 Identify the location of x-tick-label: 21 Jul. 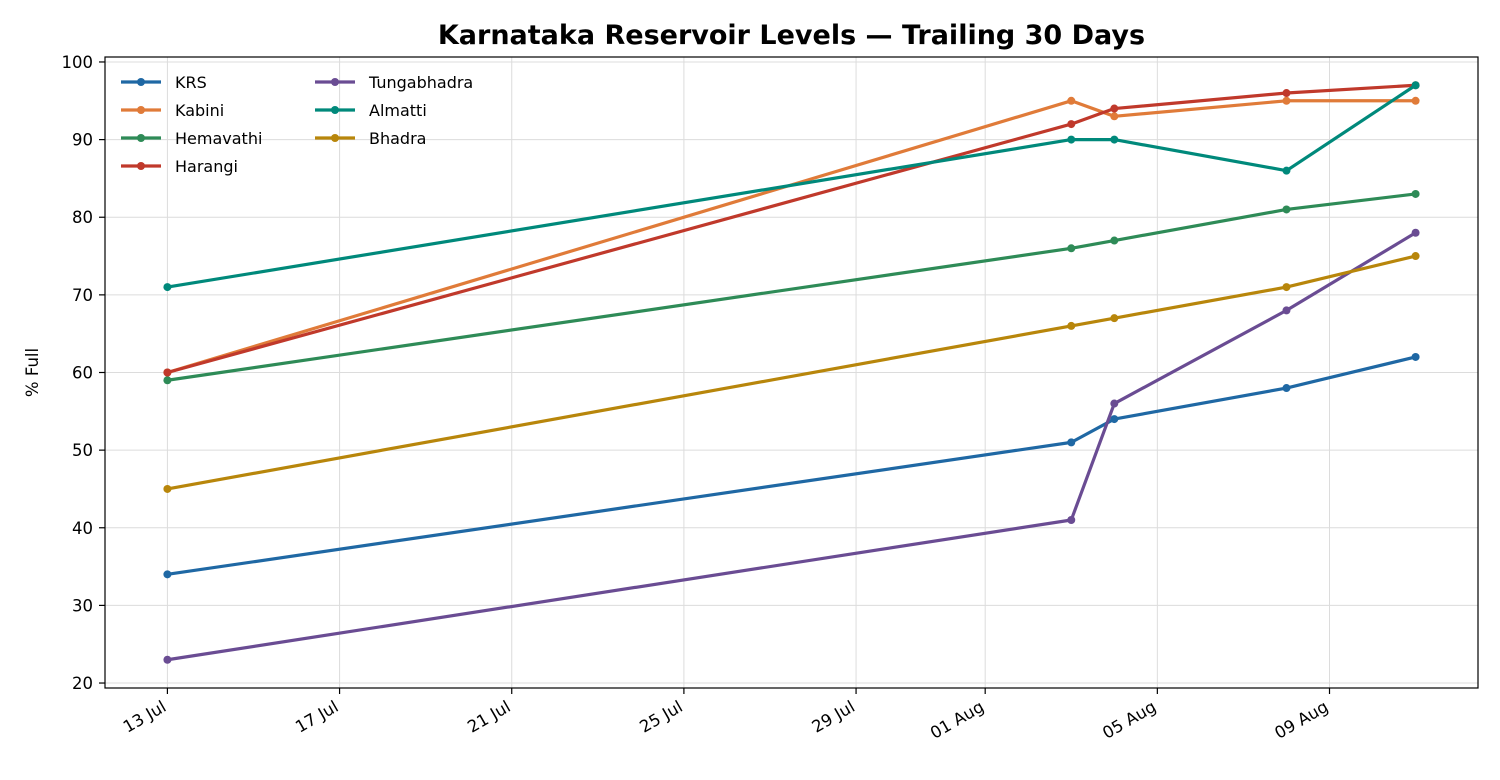
(488, 717).